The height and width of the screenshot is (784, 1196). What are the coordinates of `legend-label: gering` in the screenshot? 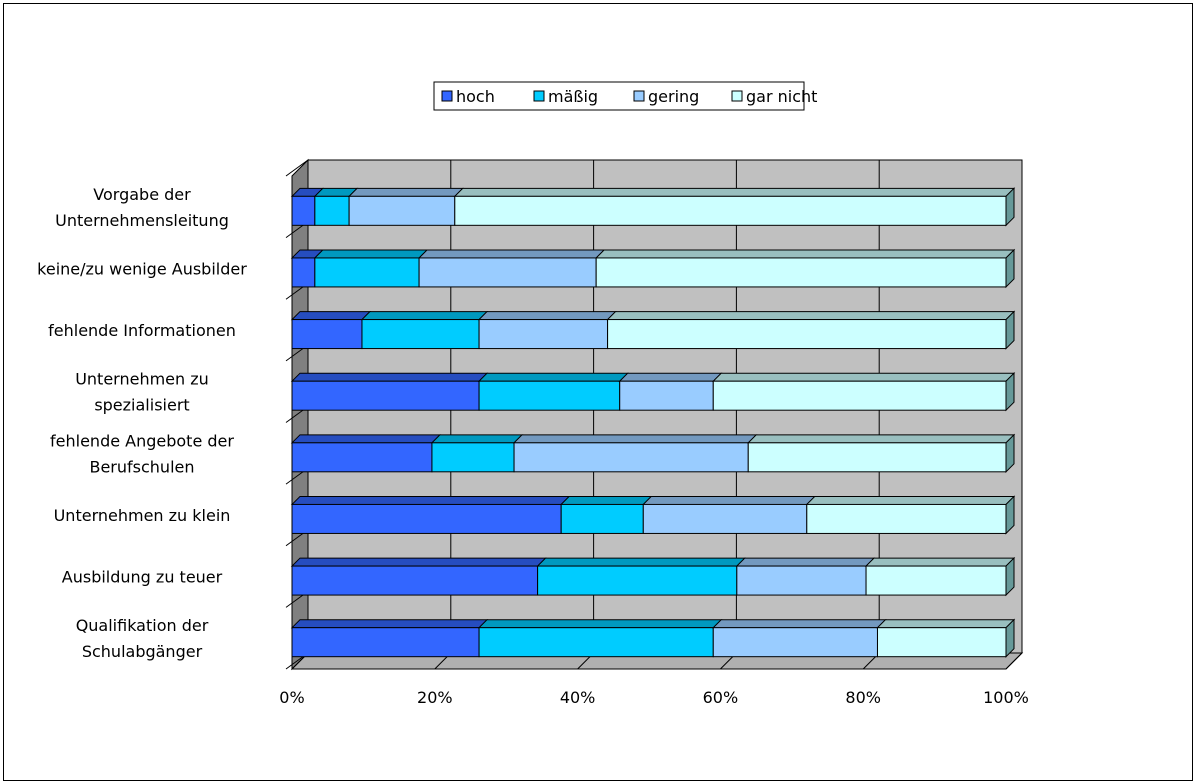 It's located at (673, 96).